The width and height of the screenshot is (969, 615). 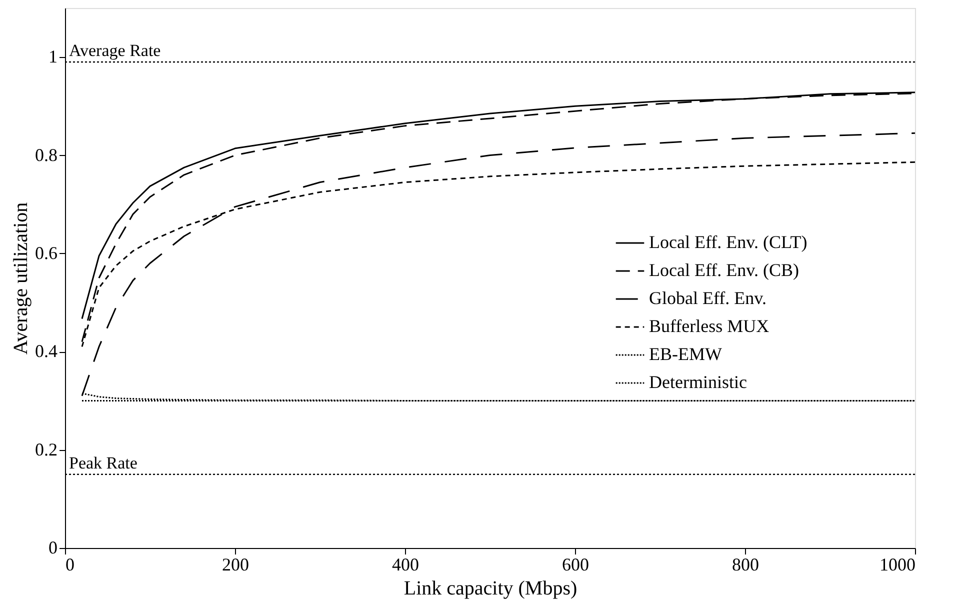 What do you see at coordinates (46, 351) in the screenshot?
I see `y-tick-label: 0.4` at bounding box center [46, 351].